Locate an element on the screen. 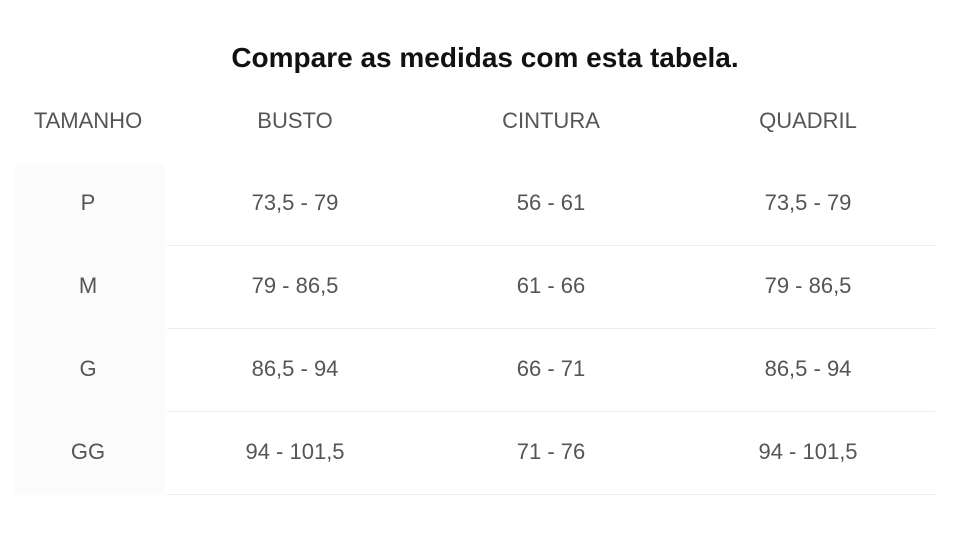  header-cell: BUSTO is located at coordinates (295, 120).